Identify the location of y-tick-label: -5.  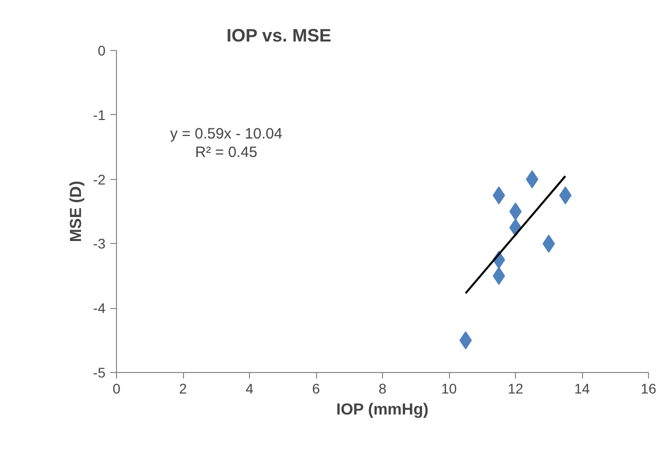
(99, 372).